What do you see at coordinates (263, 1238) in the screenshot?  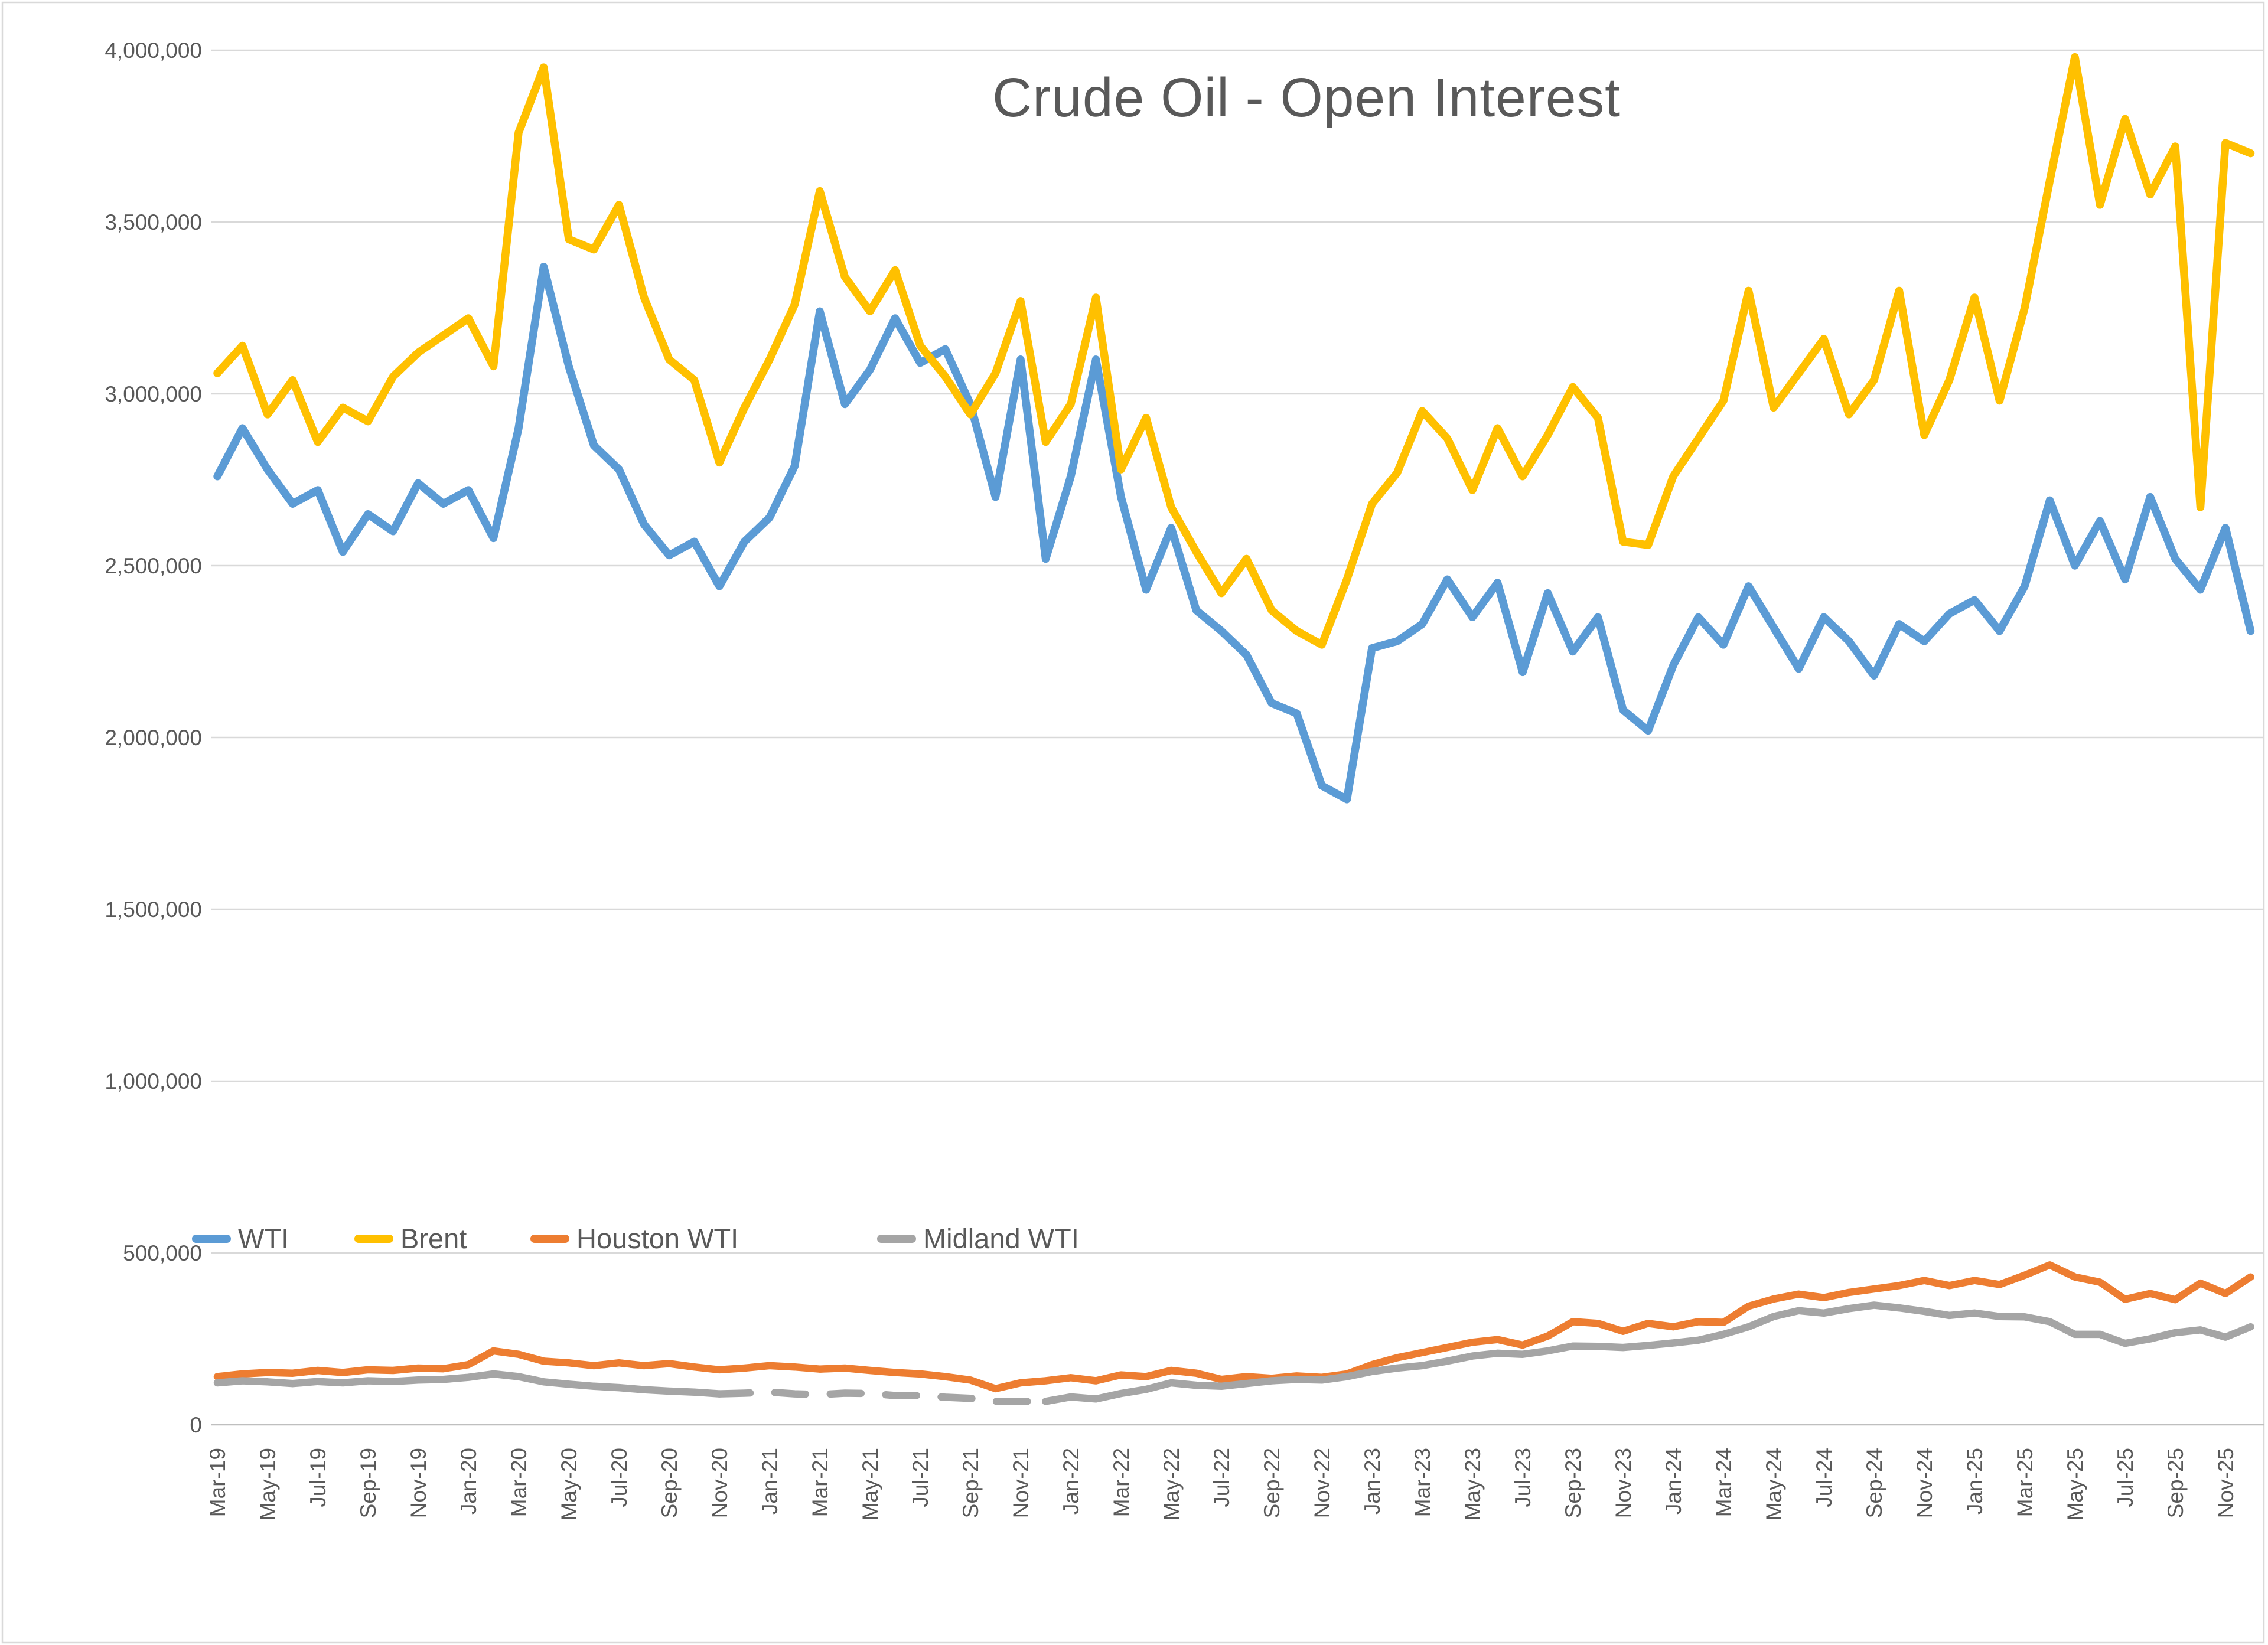 I see `legend-label-wti: WTI` at bounding box center [263, 1238].